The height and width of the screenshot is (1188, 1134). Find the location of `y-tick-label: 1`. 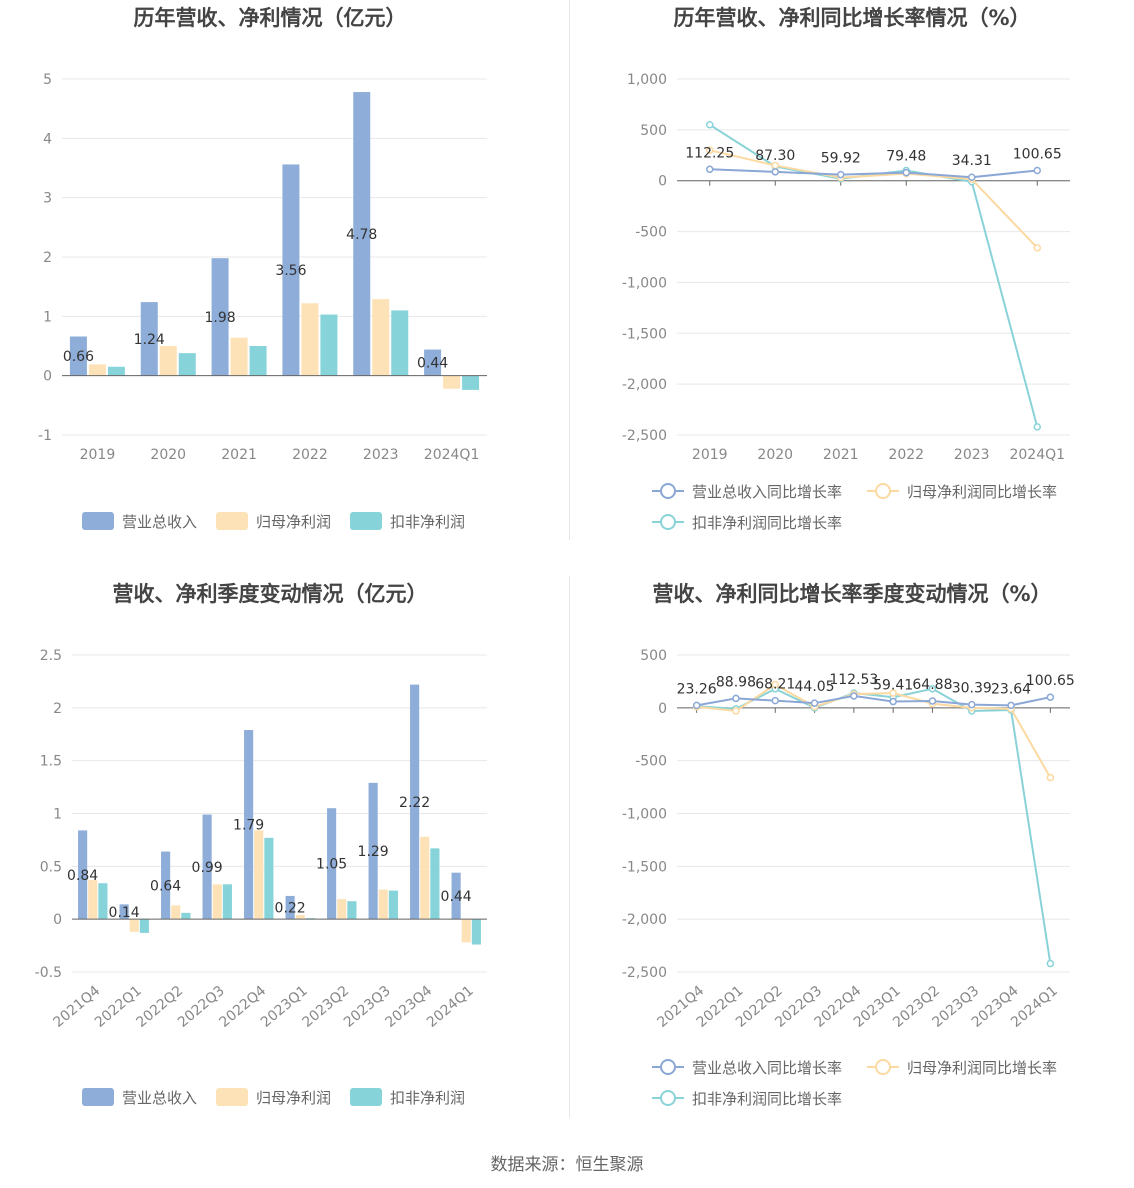

y-tick-label: 1 is located at coordinates (57, 815).